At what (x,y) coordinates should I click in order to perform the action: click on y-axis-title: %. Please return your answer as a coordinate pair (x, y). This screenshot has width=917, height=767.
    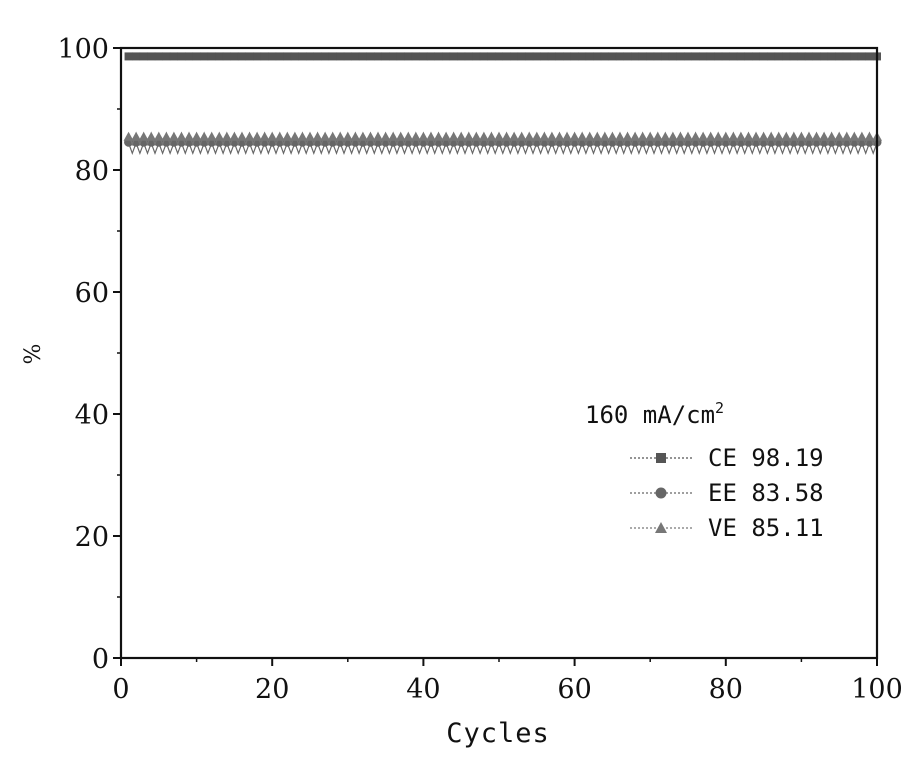
    Looking at the image, I should click on (33, 354).